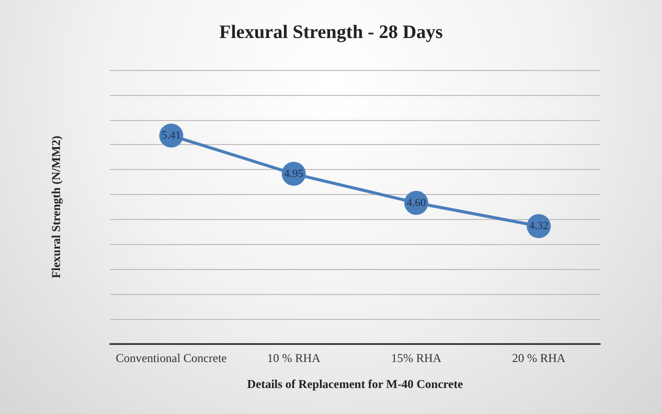 The width and height of the screenshot is (662, 414). I want to click on data-label: 4.95, so click(294, 174).